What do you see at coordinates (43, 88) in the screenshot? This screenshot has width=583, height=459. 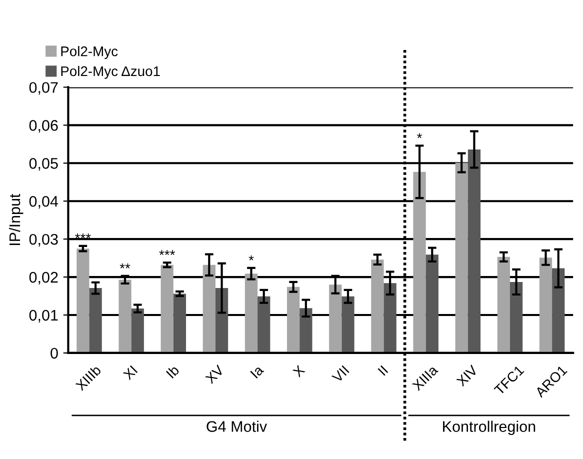 I see `y-tick-label: 0,07` at bounding box center [43, 88].